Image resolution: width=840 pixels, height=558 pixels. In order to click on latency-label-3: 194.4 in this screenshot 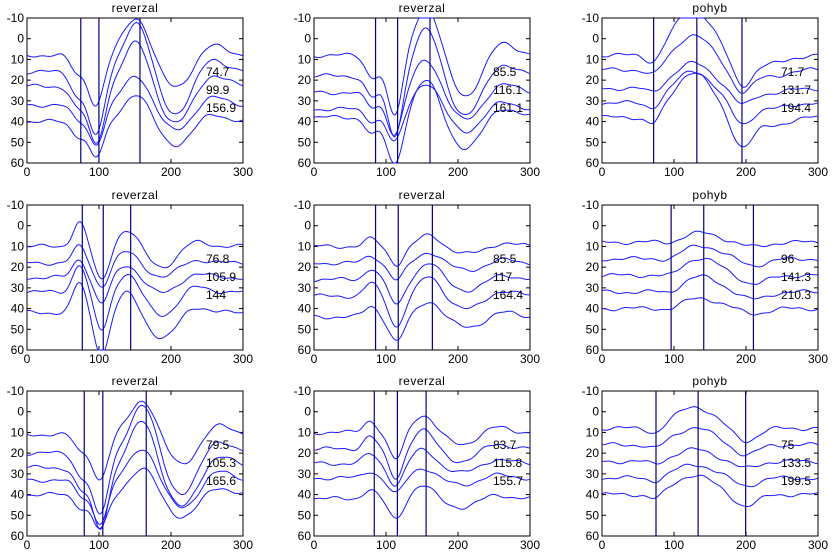, I will do `click(796, 108)`.